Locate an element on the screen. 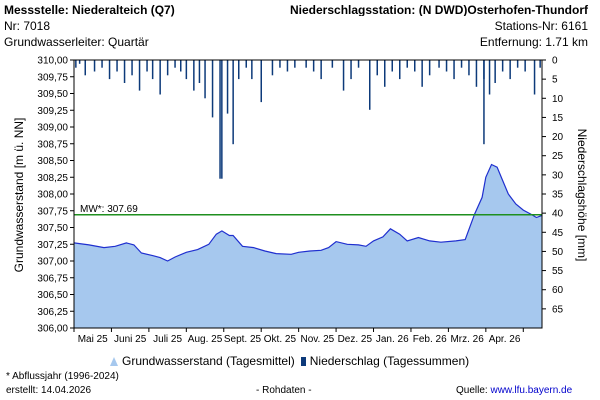  y2-tick-label: 5 is located at coordinates (555, 80).